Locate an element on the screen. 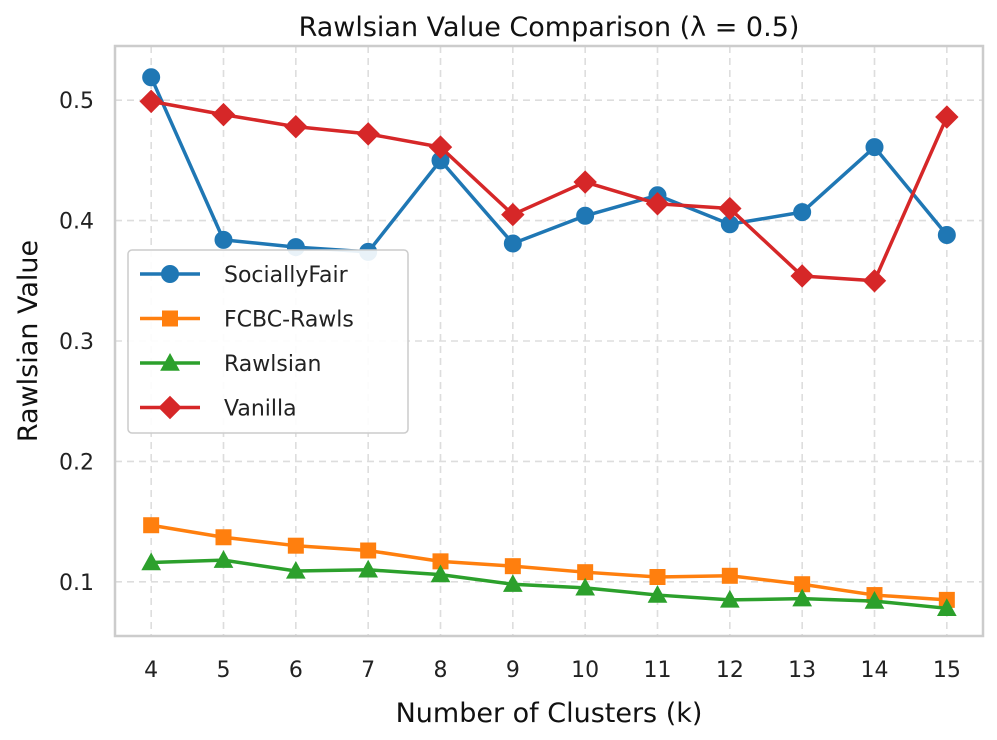 Image resolution: width=997 pixels, height=740 pixels. y-tick-label: 0.3 is located at coordinates (76, 342).